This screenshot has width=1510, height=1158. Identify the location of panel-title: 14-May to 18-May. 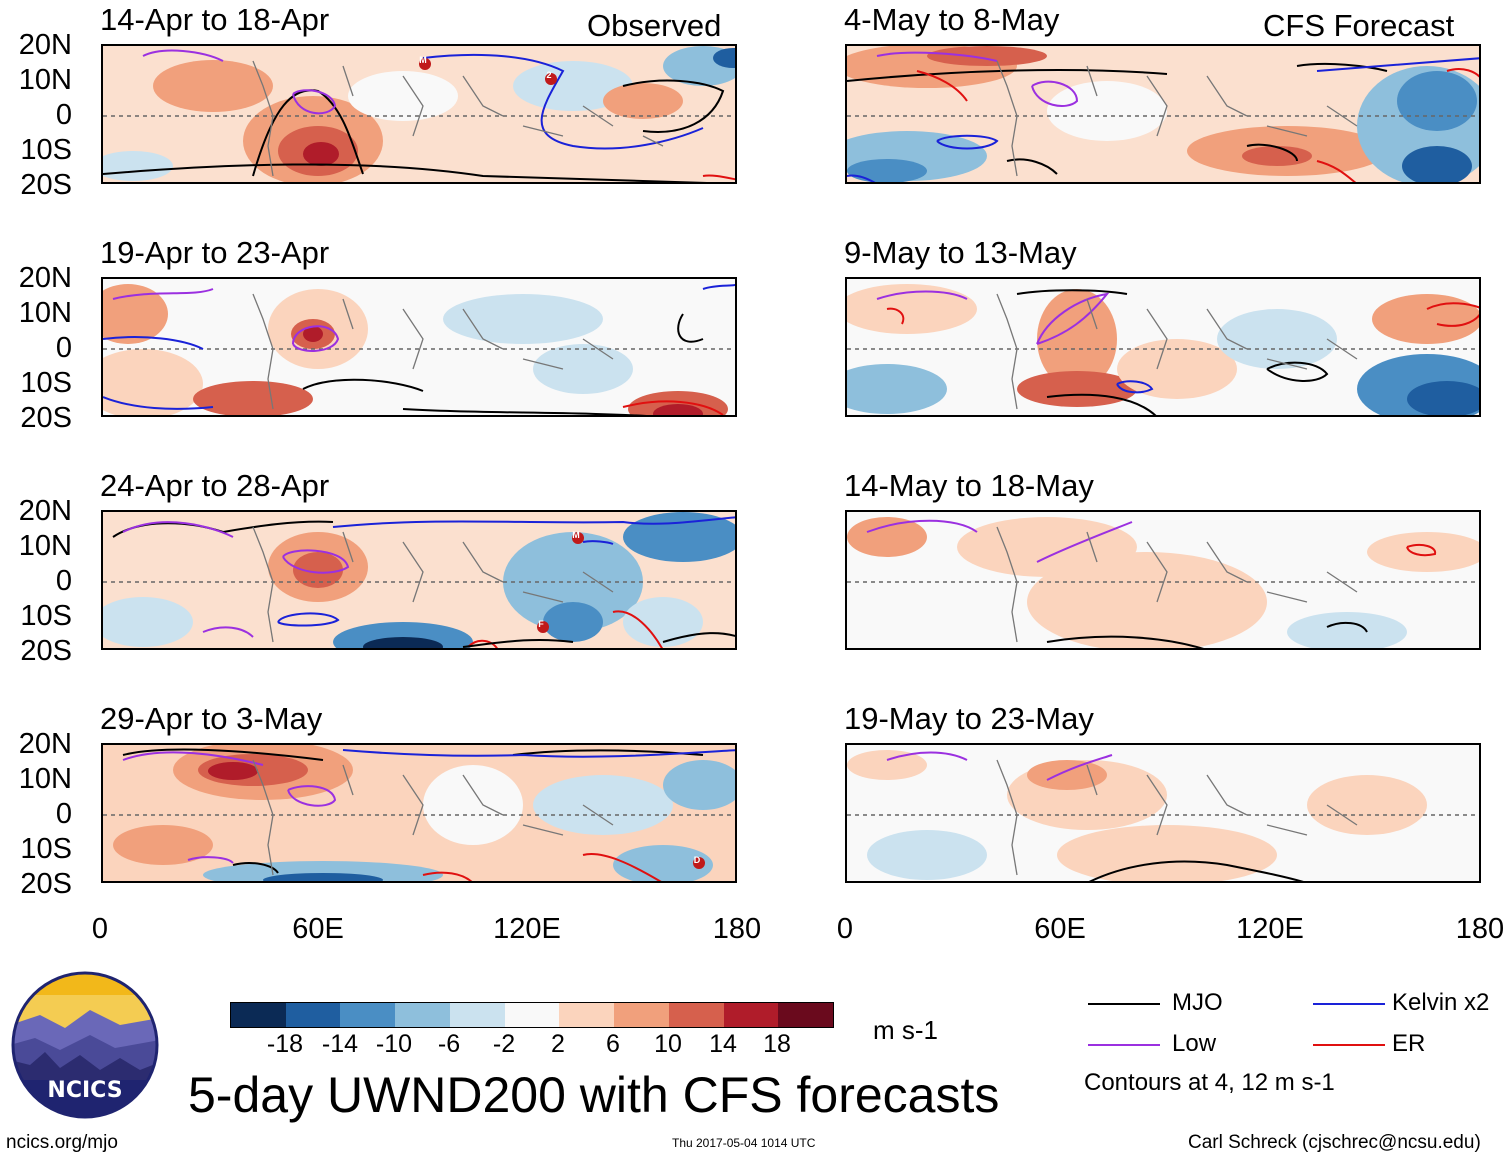
(969, 485).